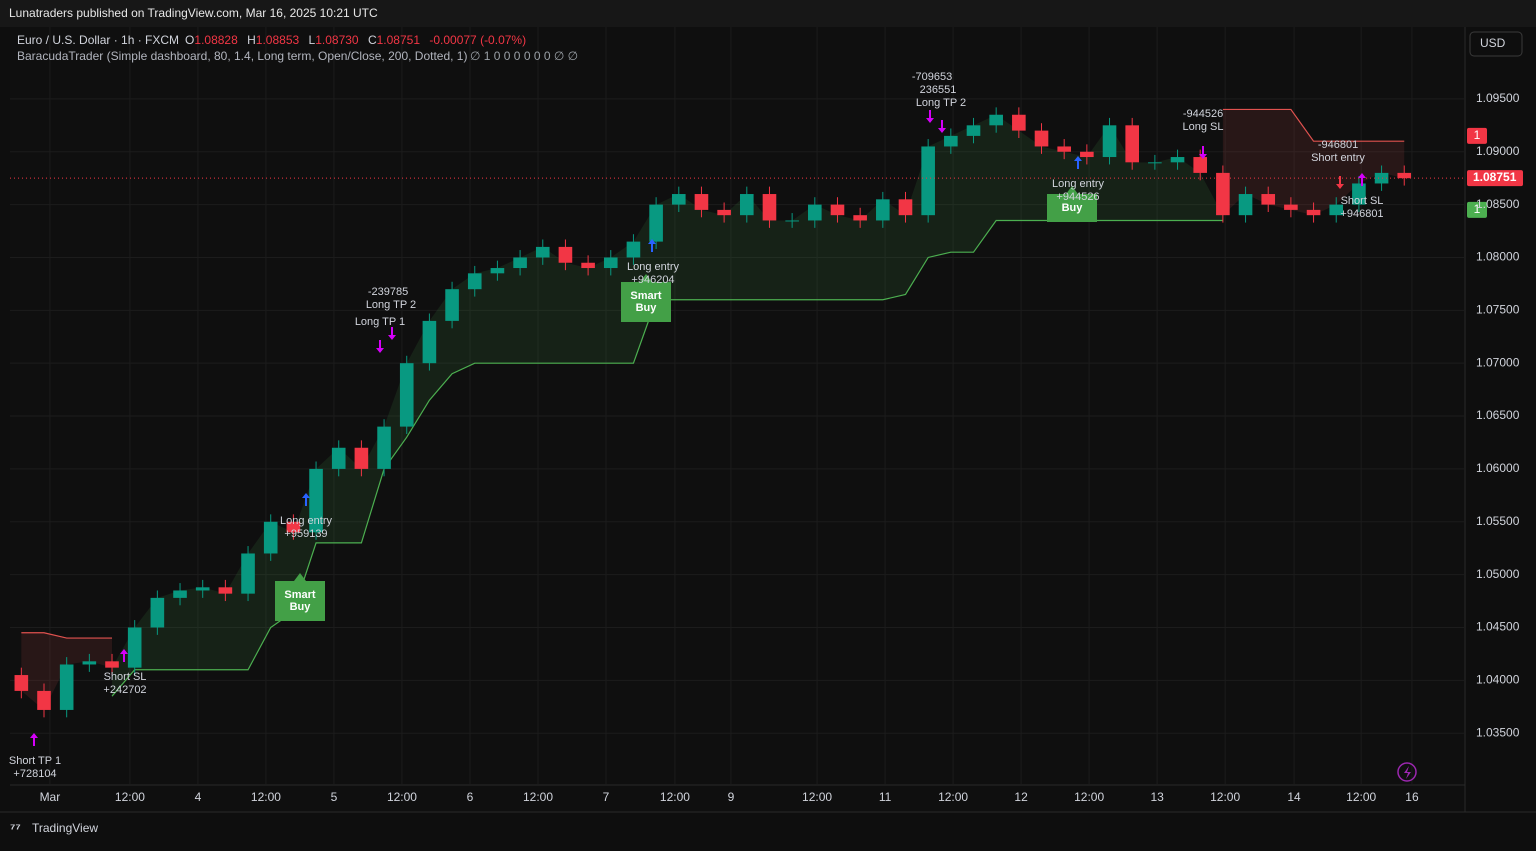 Image resolution: width=1536 pixels, height=851 pixels. I want to click on annotation: Short entry, so click(1338, 158).